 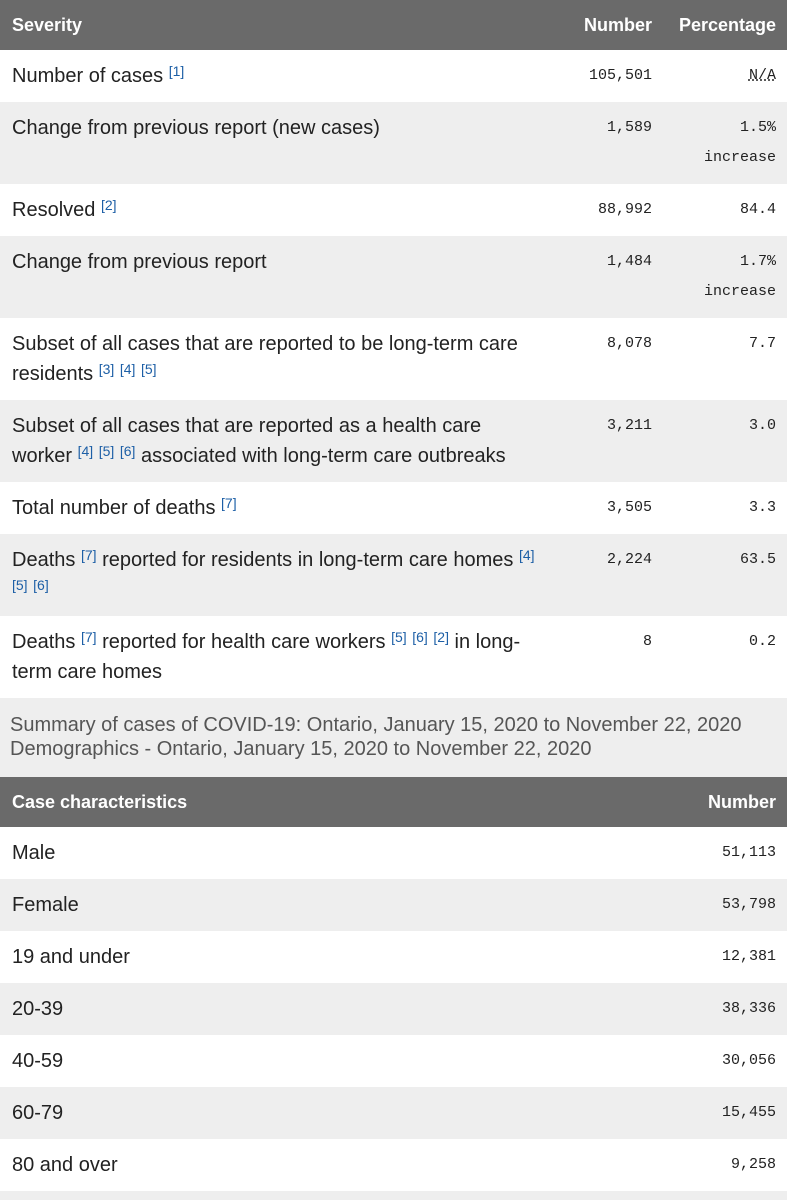 What do you see at coordinates (739, 142) in the screenshot?
I see `percentage-text: 1.5% increase` at bounding box center [739, 142].